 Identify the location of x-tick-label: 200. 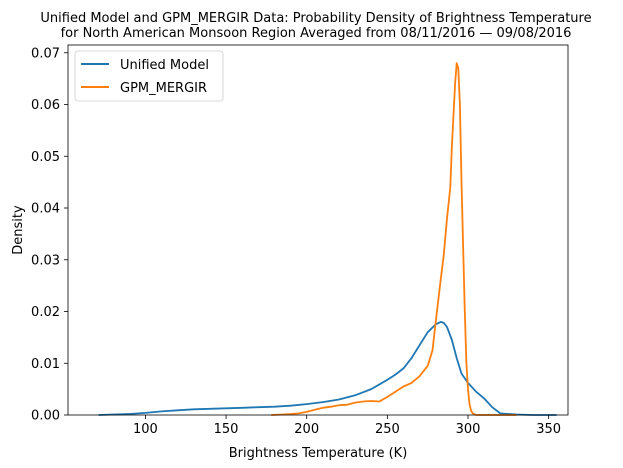
(306, 429).